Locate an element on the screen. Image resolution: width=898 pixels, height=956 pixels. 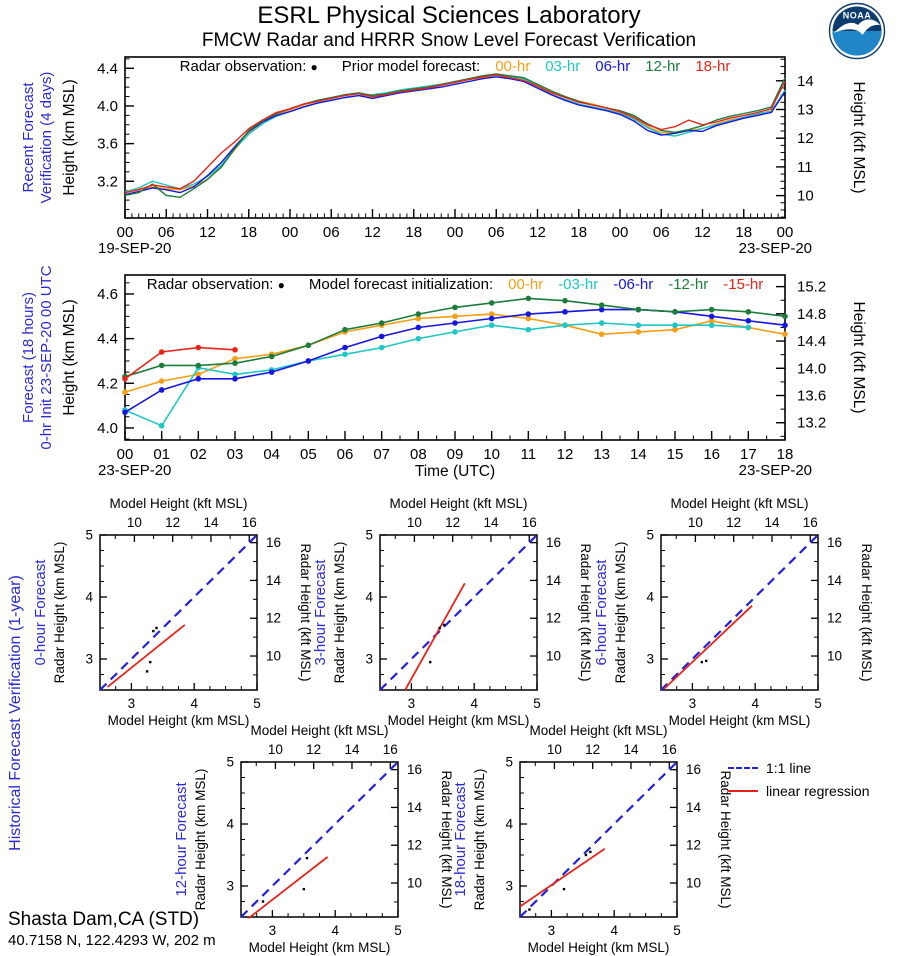
noaa-logo-bottom is located at coordinates (857, 43).